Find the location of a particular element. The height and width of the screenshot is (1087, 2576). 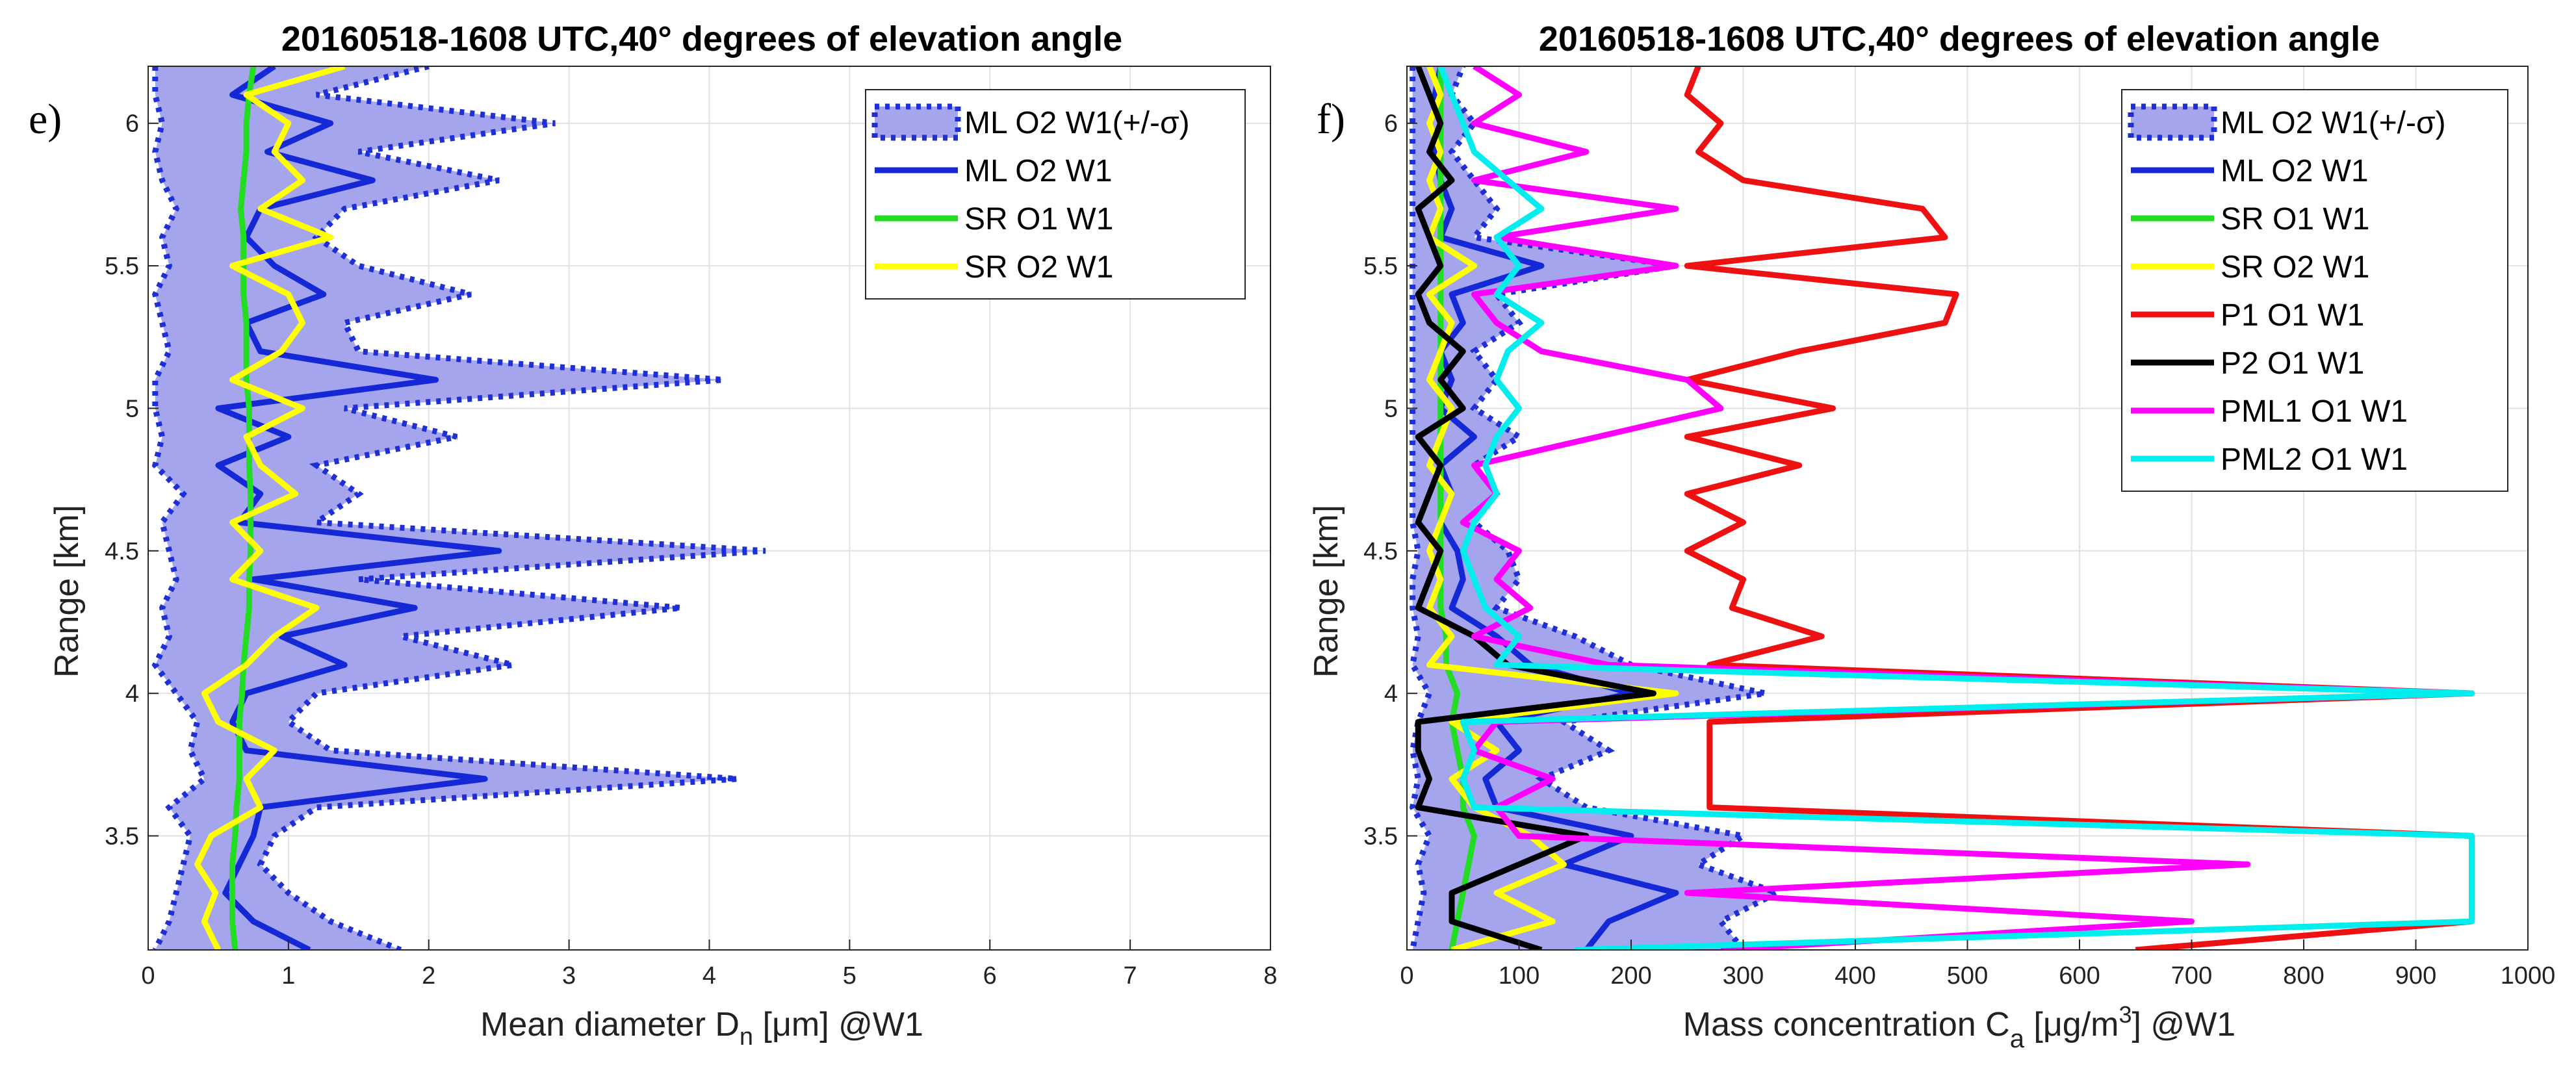

panel-f-ytick-label: 6 is located at coordinates (1391, 124).